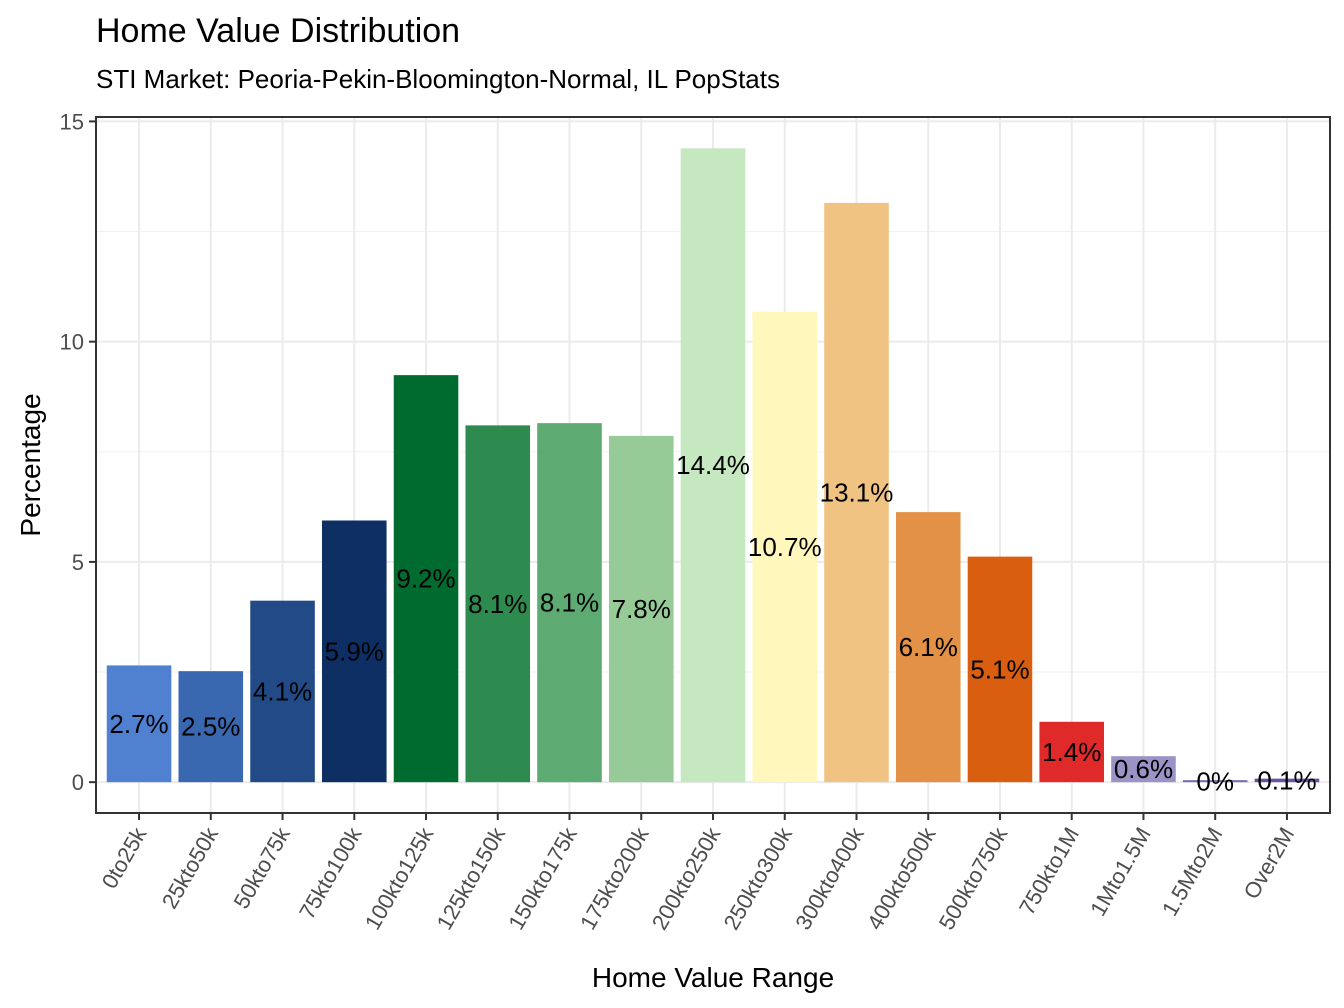 The width and height of the screenshot is (1344, 1008). I want to click on x-tick-label: 175kto200k, so click(614, 878).